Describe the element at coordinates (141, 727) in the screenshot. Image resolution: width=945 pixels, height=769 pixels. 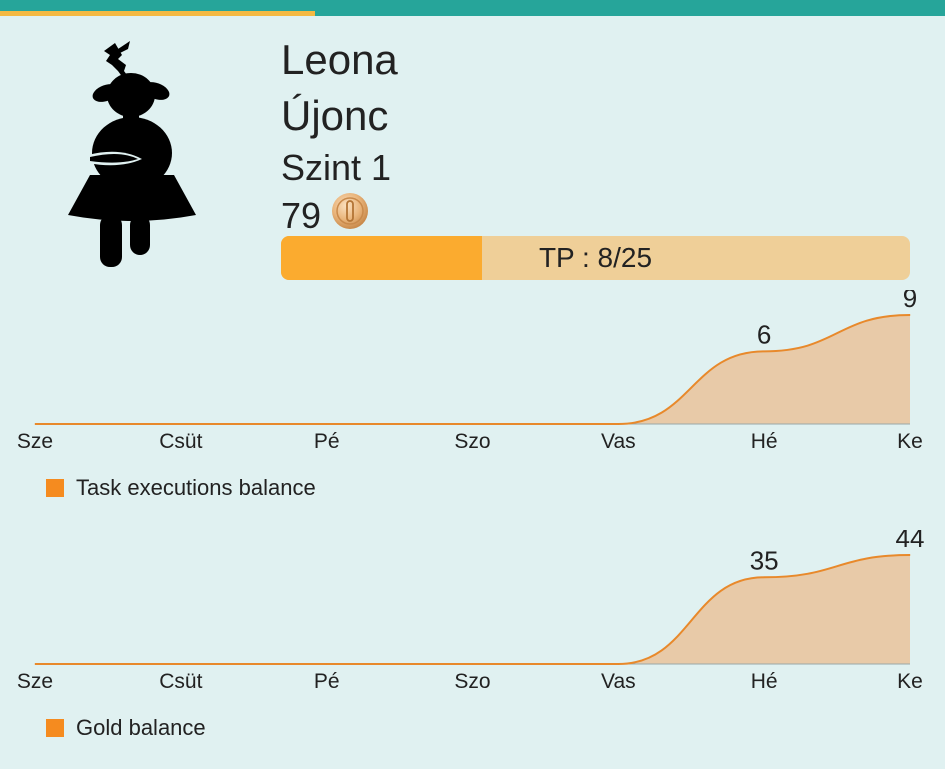
I see `legend-label: Gold balance` at that location.